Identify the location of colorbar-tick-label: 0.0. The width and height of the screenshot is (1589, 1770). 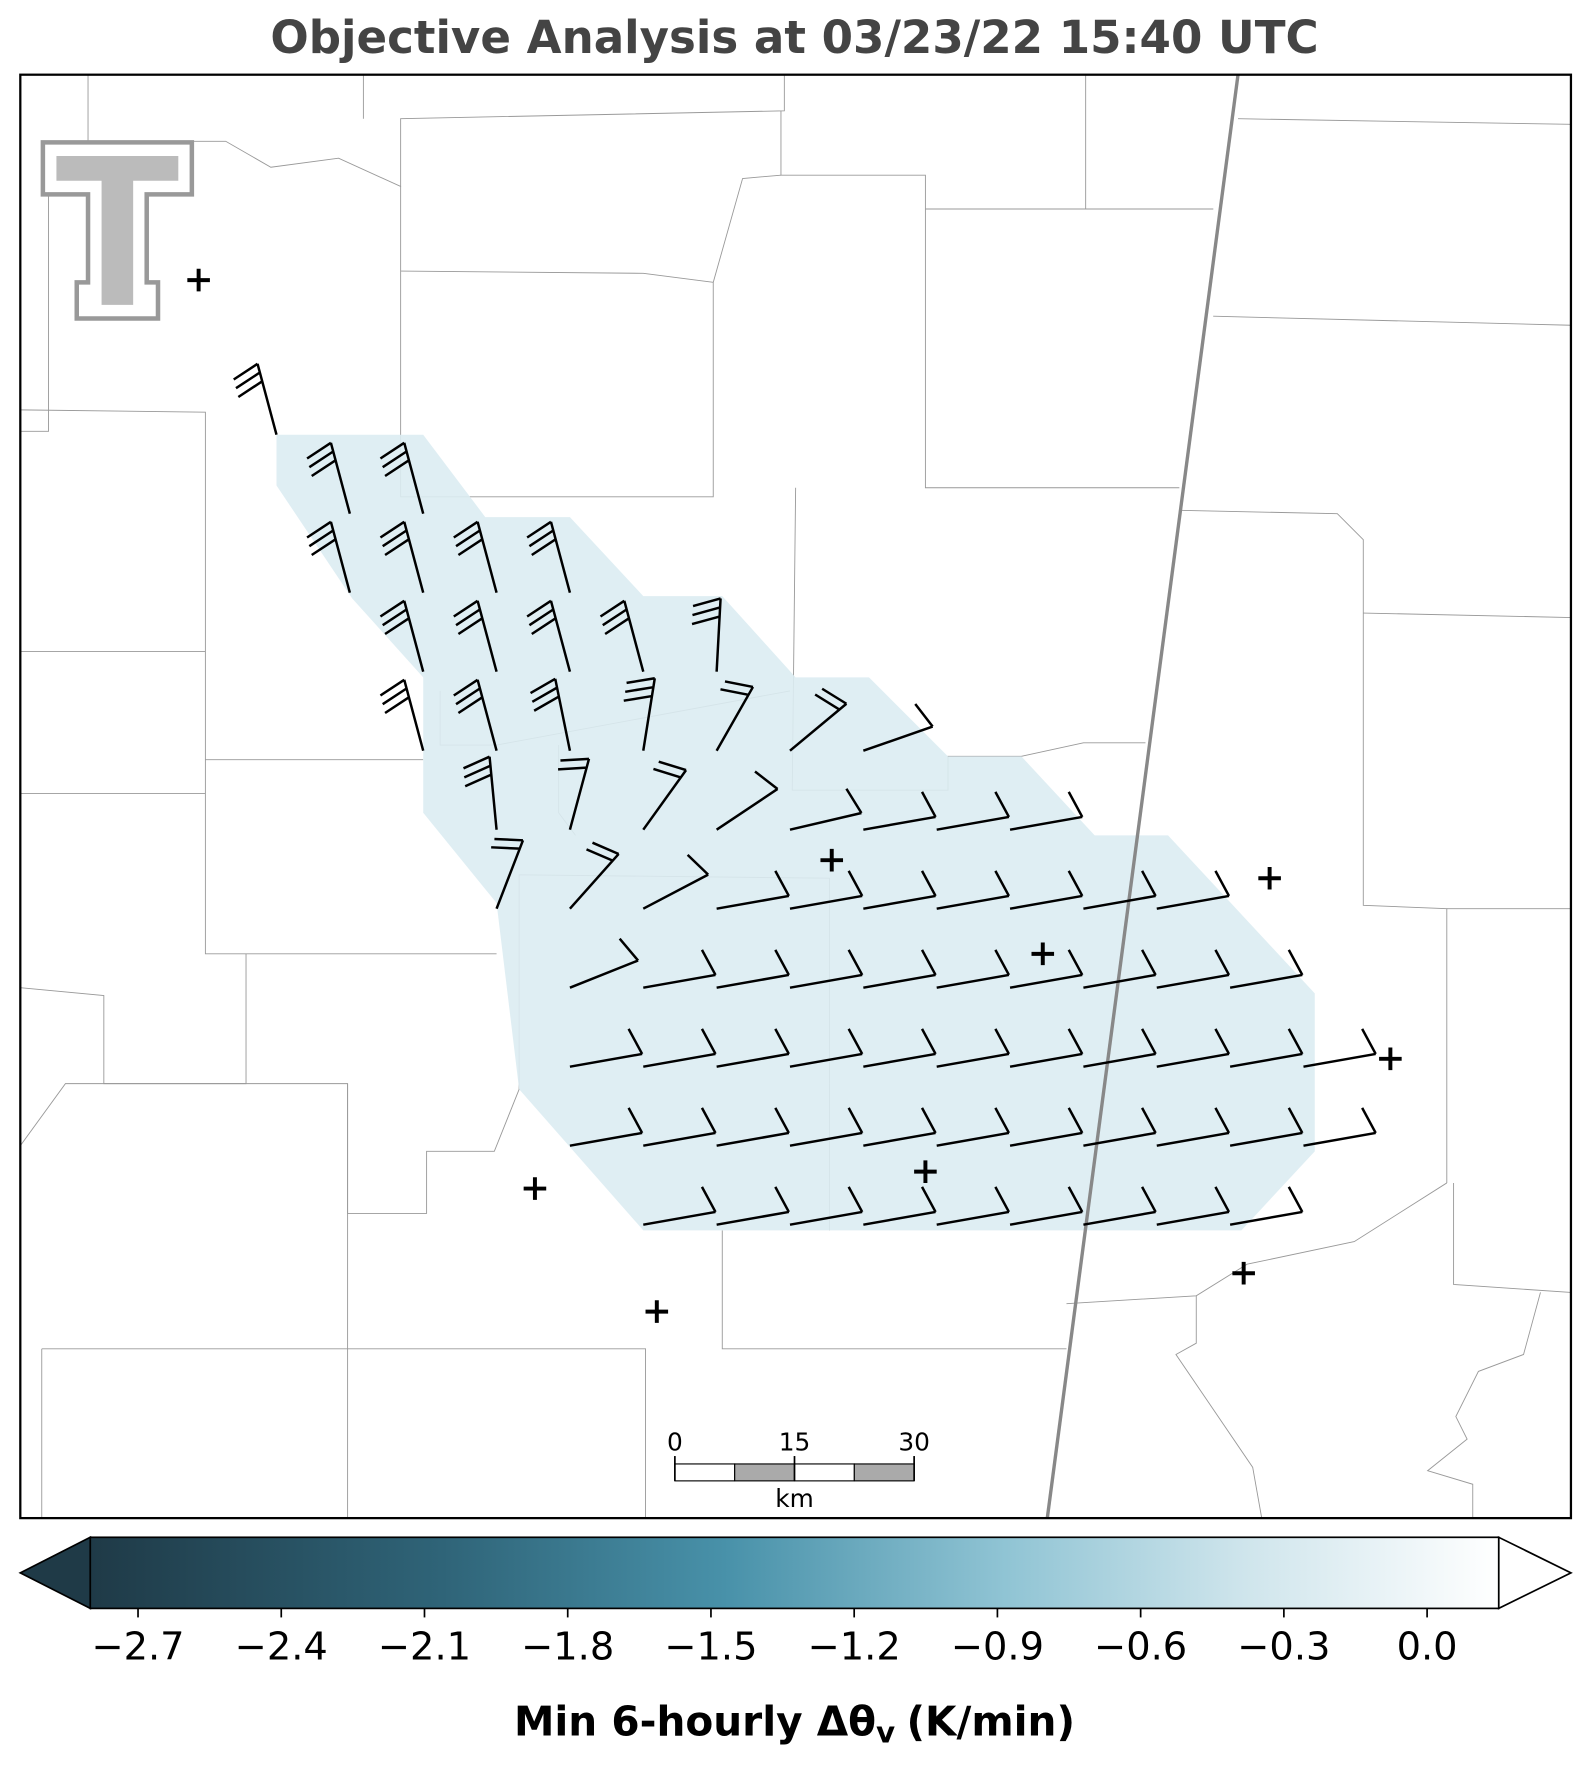
(1427, 1647).